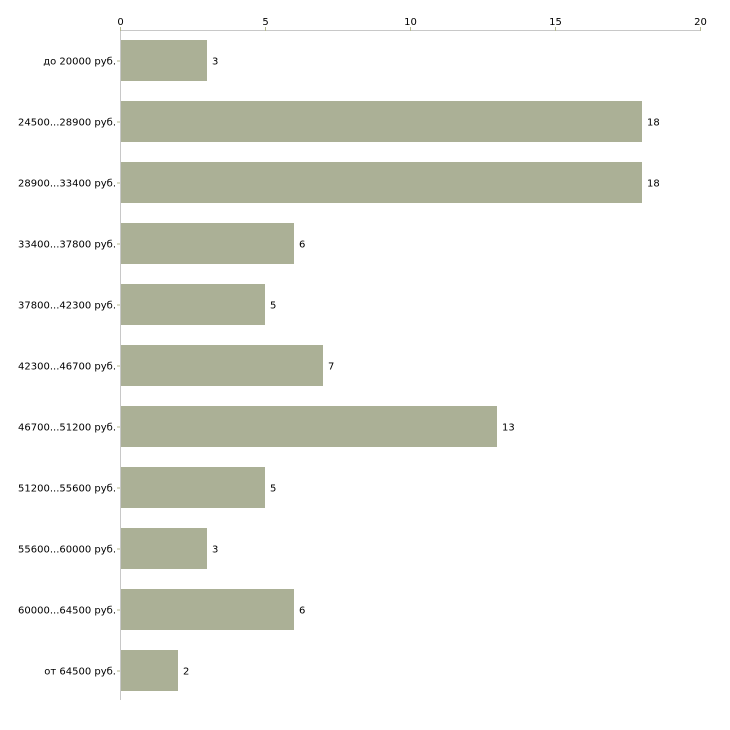 The image size is (730, 730). Describe the element at coordinates (67, 123) in the screenshot. I see `category-label: 24500...28900 руб.` at that location.